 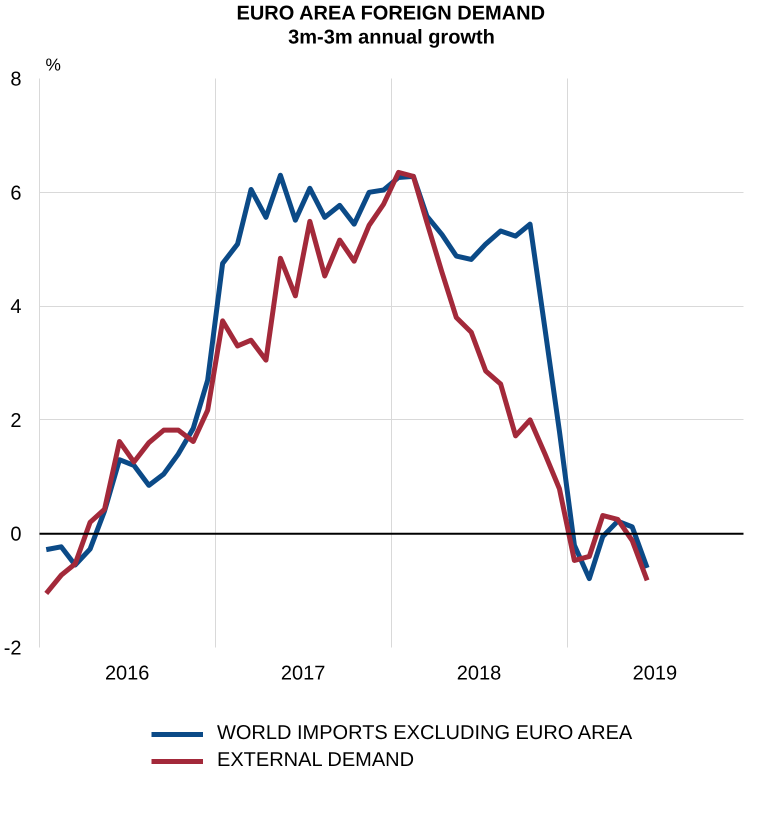 What do you see at coordinates (315, 760) in the screenshot?
I see `legend-label: EXTERNAL DEMAND` at bounding box center [315, 760].